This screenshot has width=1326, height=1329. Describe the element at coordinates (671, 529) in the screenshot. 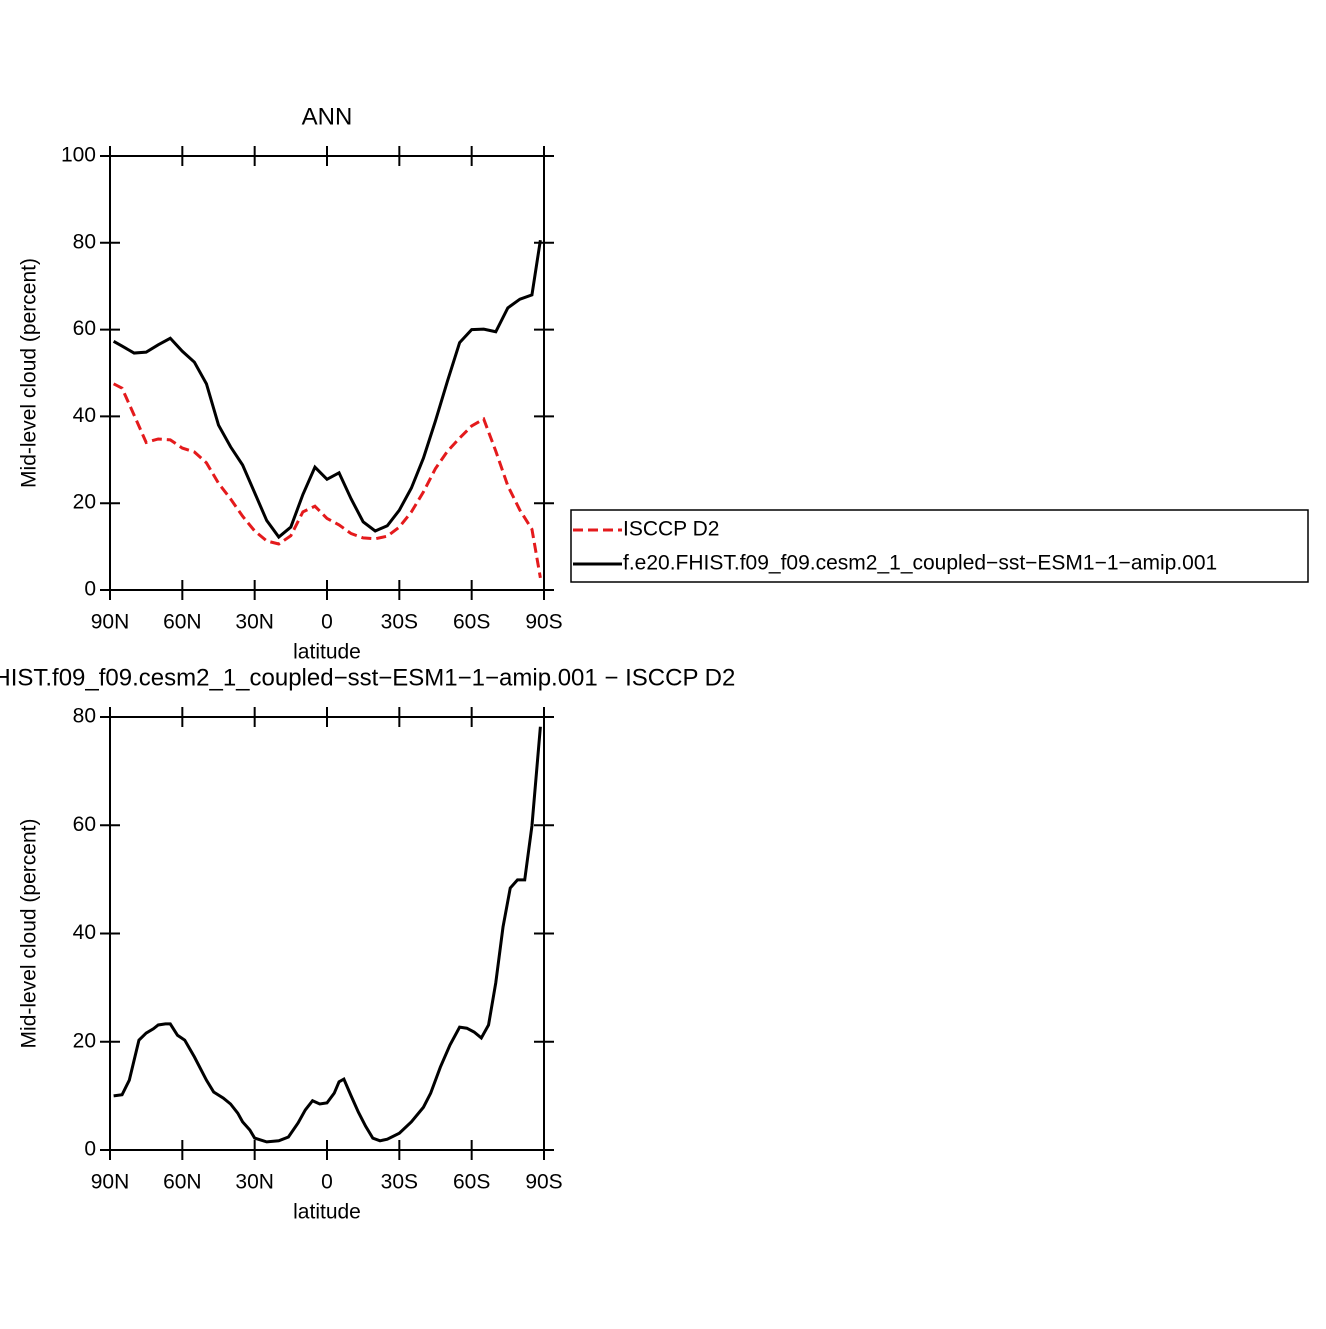

I see `legend-label: ISCCP D2` at that location.